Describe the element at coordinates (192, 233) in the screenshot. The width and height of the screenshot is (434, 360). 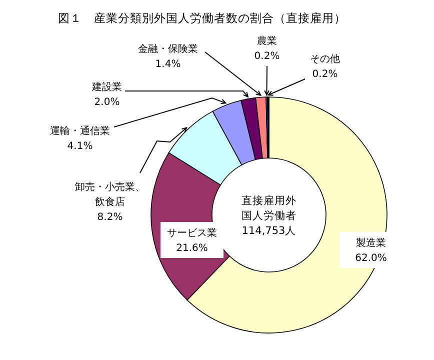
I see `slice-label: サービス業` at that location.